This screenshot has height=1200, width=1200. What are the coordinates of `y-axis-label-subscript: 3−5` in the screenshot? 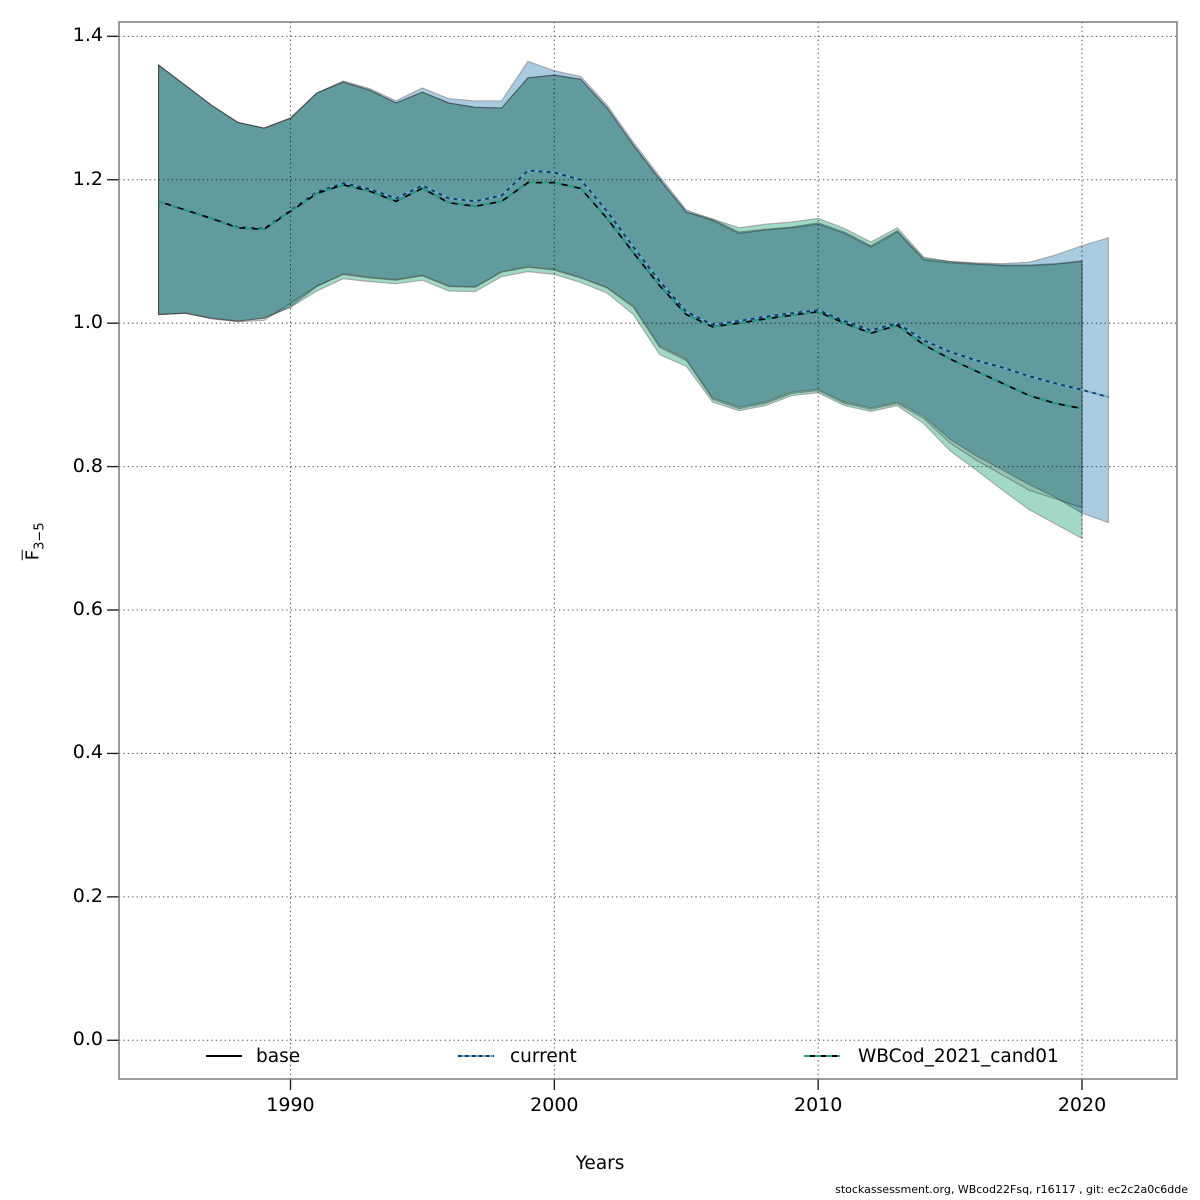 It's located at (40, 536).